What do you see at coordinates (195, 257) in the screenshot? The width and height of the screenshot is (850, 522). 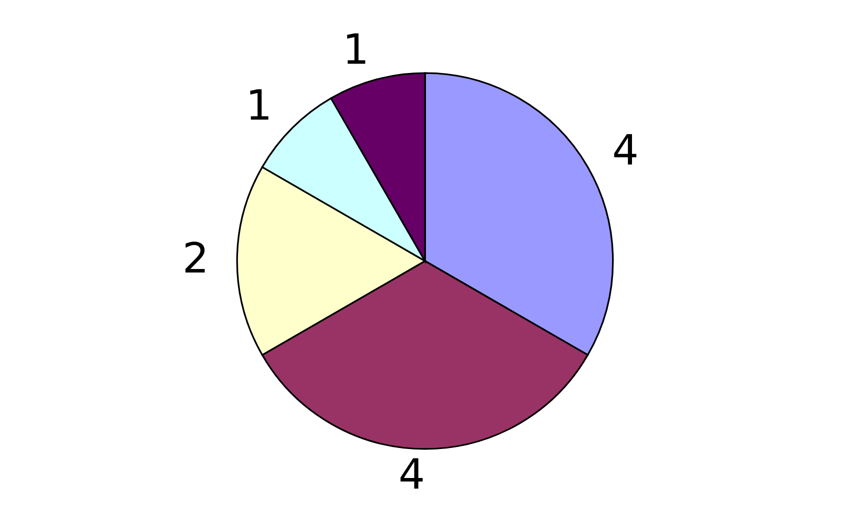 I see `data-label: 2` at bounding box center [195, 257].